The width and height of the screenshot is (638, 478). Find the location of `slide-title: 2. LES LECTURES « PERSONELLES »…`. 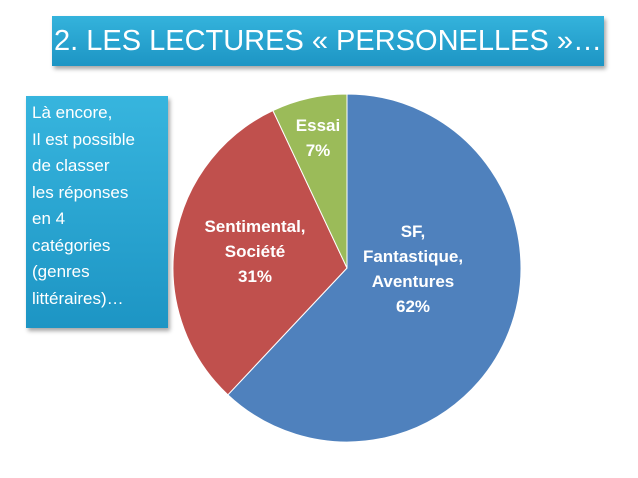

slide-title: 2. LES LECTURES « PERSONELLES »… is located at coordinates (328, 40).